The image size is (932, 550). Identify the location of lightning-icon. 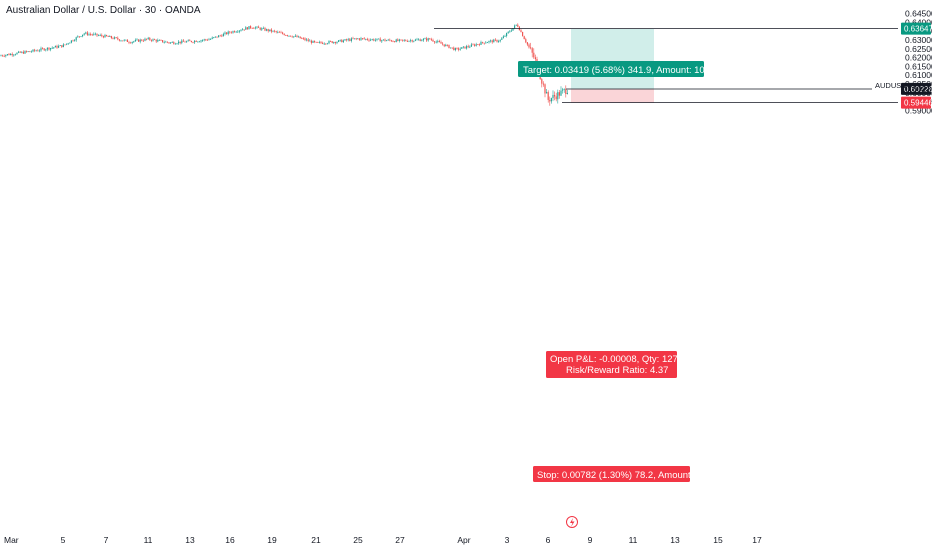
(572, 522).